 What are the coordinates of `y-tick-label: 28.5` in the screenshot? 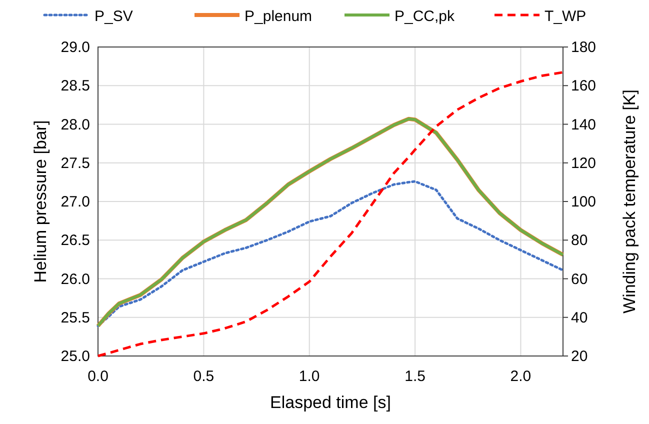 It's located at (75, 86).